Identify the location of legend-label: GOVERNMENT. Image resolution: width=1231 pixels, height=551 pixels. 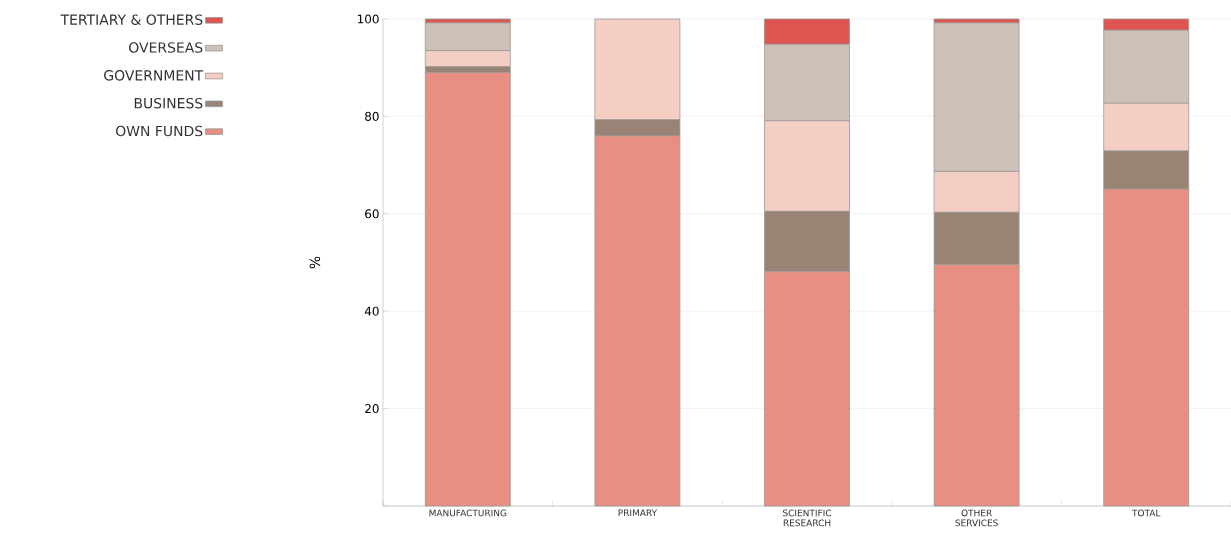
(154, 75).